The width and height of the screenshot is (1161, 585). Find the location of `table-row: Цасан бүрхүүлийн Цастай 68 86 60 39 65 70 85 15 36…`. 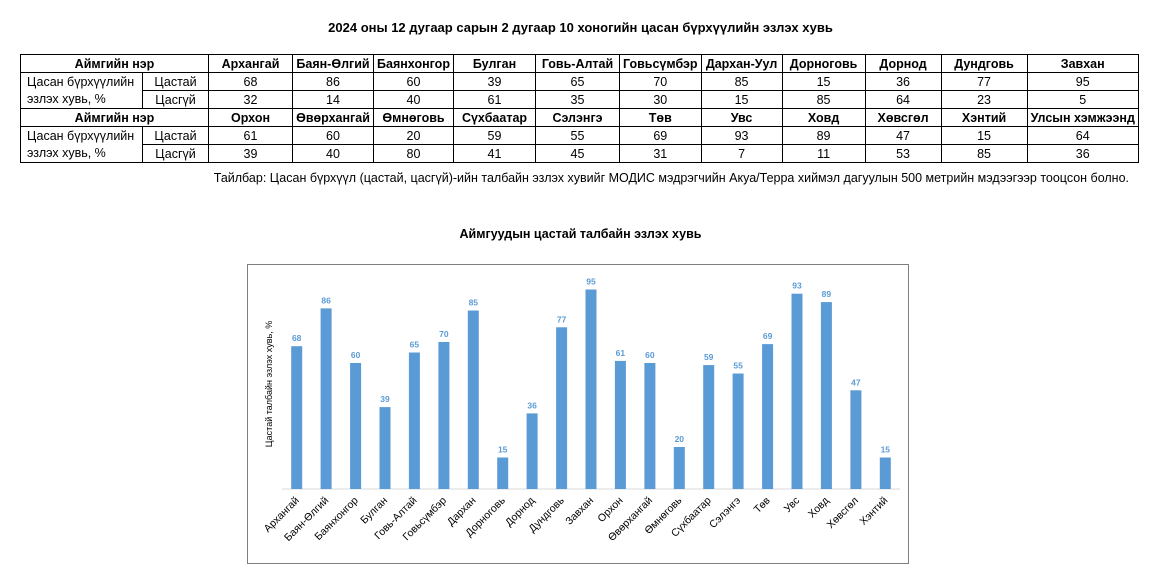

table-row: Цасан бүрхүүлийн Цастай 68 86 60 39 65 70 85 15 36… is located at coordinates (579, 81).